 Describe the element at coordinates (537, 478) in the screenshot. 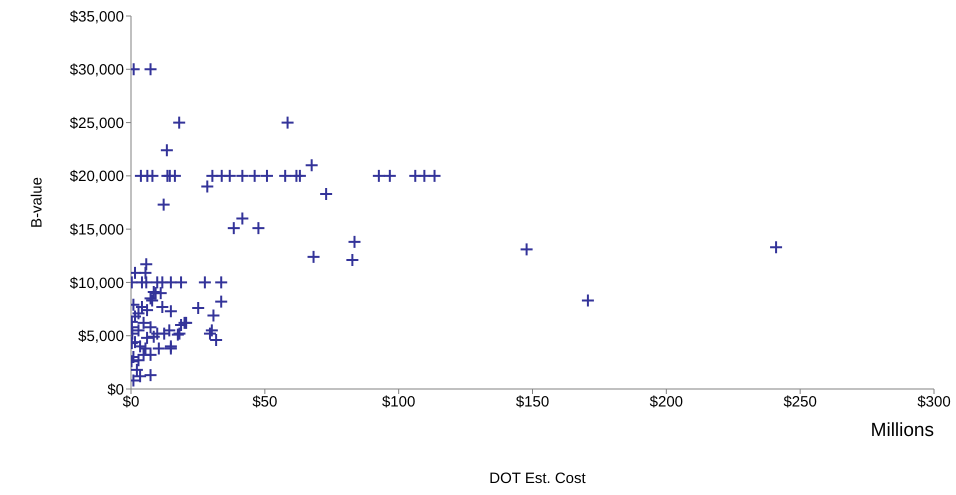

I see `x-axis-title: DOT Est. Cost` at that location.